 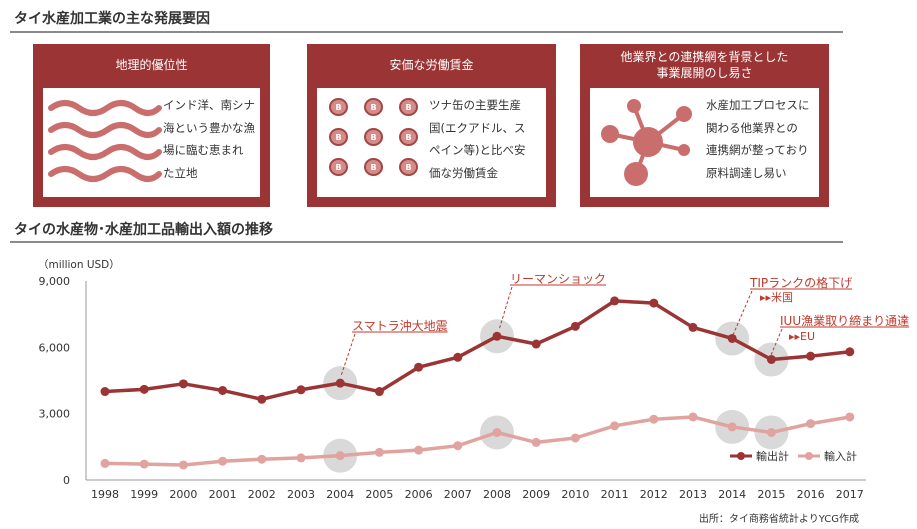 What do you see at coordinates (477, 139) in the screenshot?
I see `factor-description: ツナ缶の主要生産 国(エクアドル、ス ペイン等)と比べ安 価な労働賃金` at bounding box center [477, 139].